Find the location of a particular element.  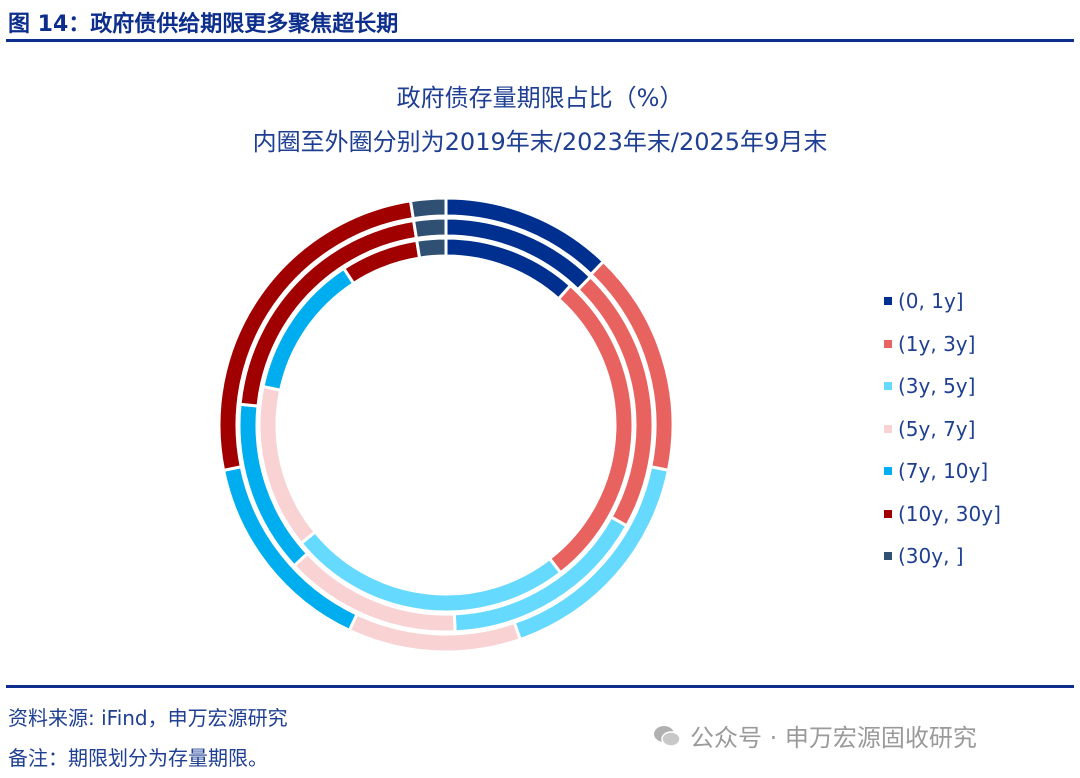

source-text: 资料来源: iFind，申万宏源研究 is located at coordinates (148, 718).